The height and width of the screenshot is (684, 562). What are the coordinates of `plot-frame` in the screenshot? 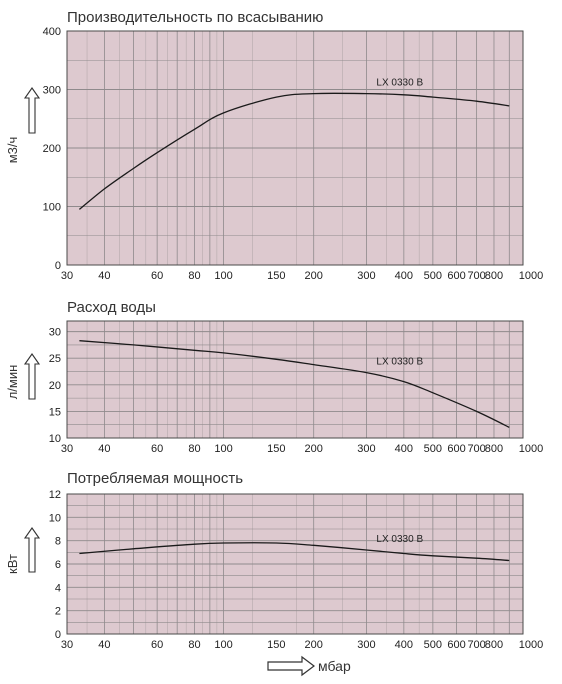 It's located at (295, 379).